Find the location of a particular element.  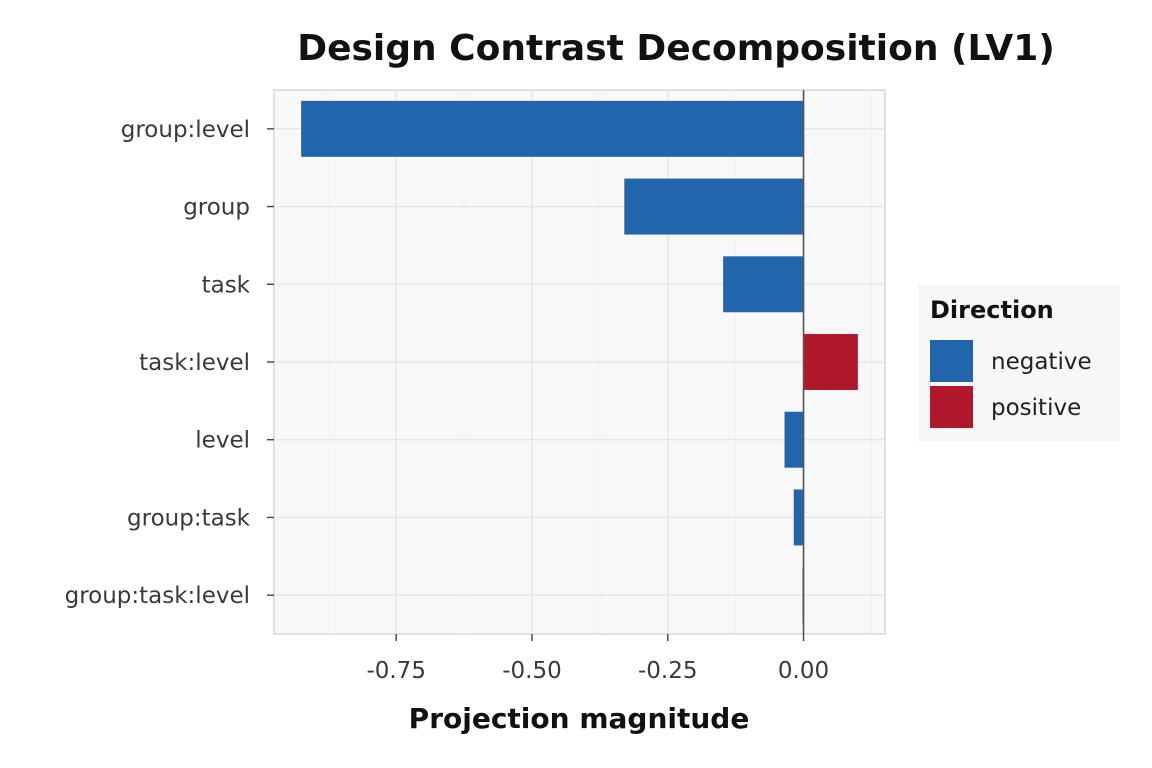

y-tick-label: group:task:level is located at coordinates (157, 596).